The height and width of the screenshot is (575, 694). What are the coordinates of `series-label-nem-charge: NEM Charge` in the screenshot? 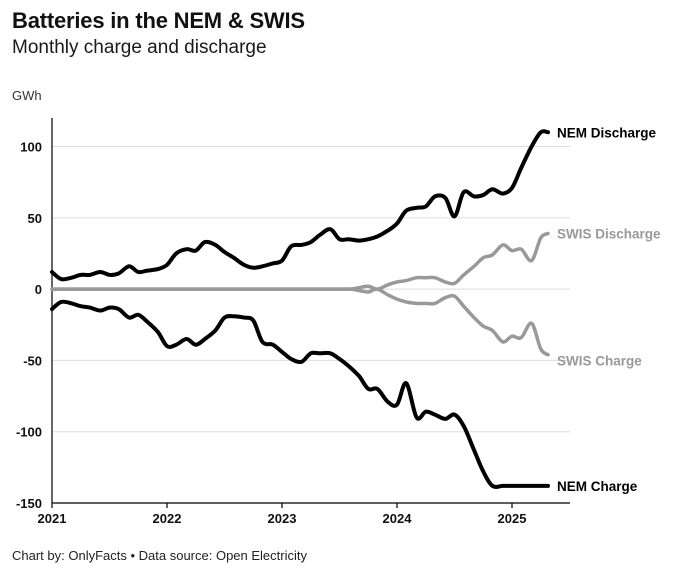 It's located at (597, 486).